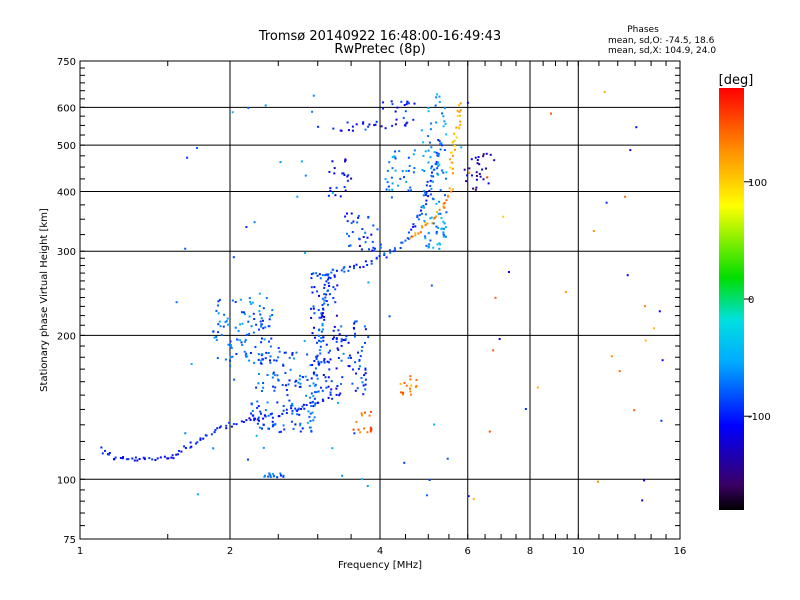 This screenshot has width=800, height=600. Describe the element at coordinates (44, 300) in the screenshot. I see `y-axis-label: Stationary phase Virtual Height [km]` at that location.